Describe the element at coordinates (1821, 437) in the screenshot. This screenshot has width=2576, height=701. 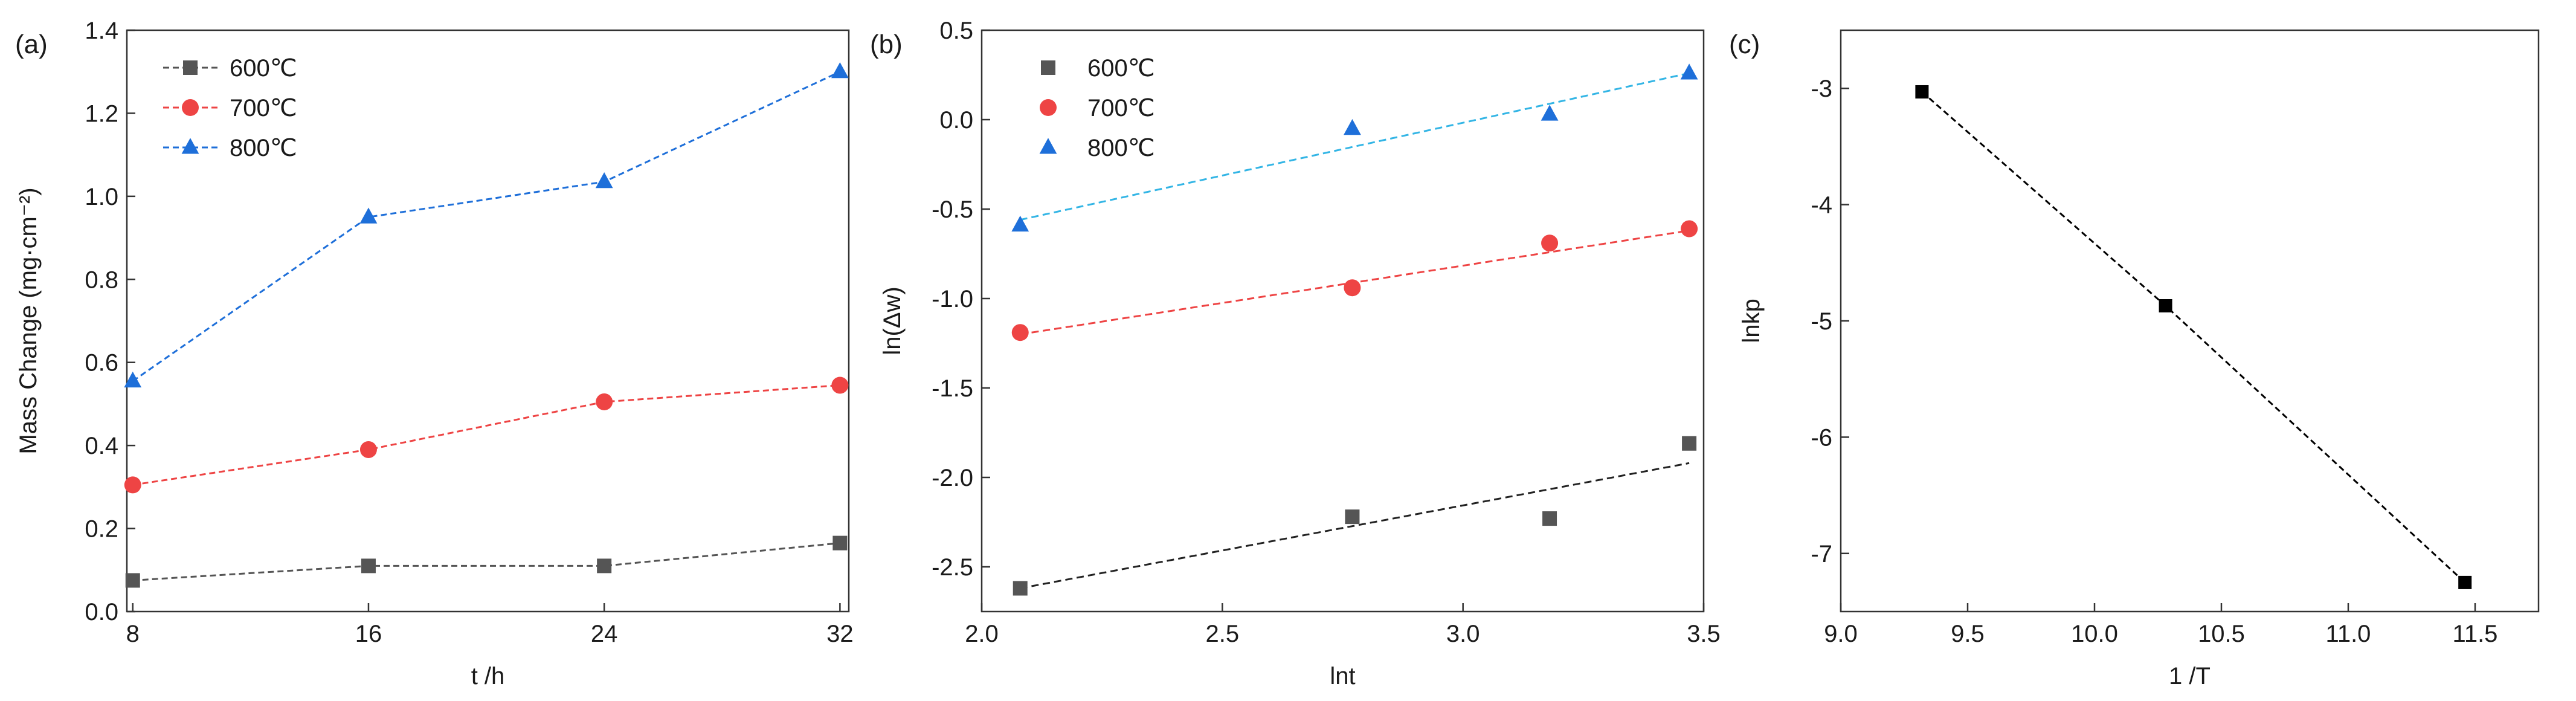
I see `y-tick-label: -6` at that location.